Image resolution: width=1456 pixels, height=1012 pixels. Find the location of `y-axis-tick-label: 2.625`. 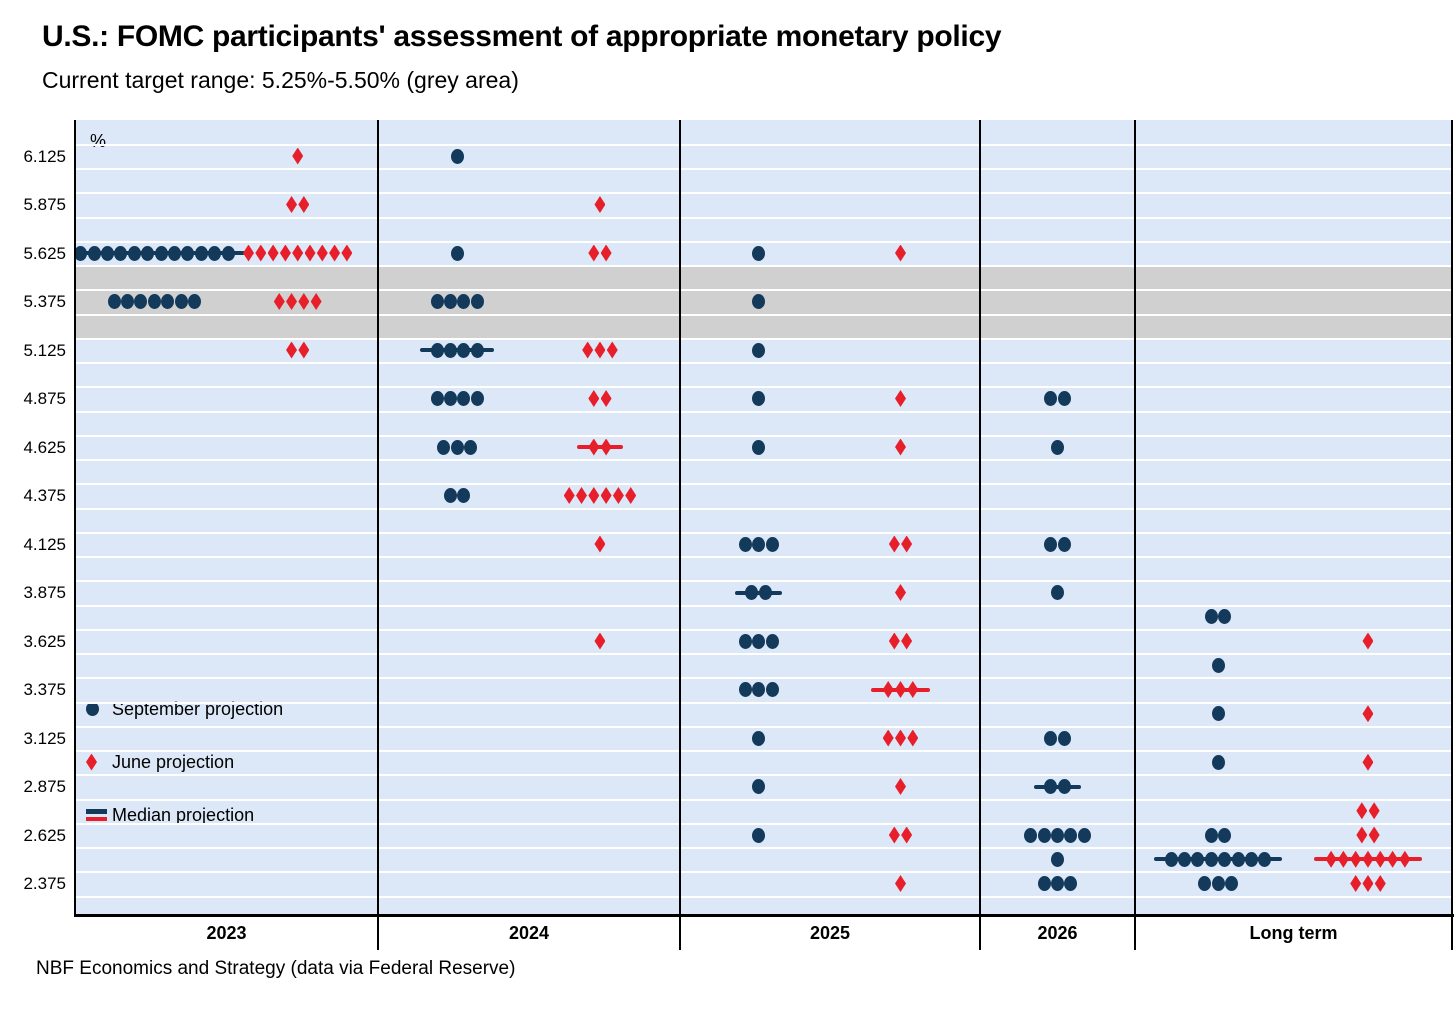

y-axis-tick-label: 2.625 is located at coordinates (44, 835).